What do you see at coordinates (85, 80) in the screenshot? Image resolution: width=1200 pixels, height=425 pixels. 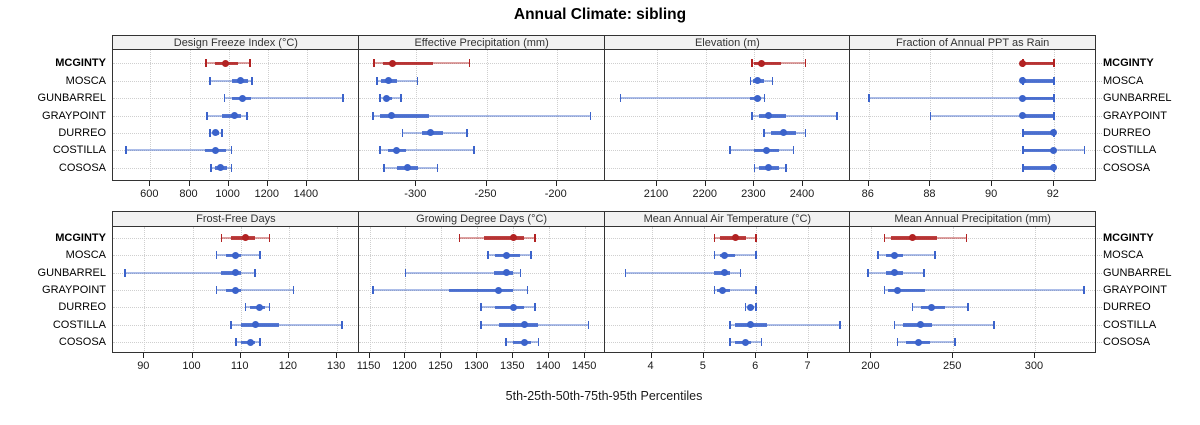 I see `row-label-left: MOSCA` at bounding box center [85, 80].